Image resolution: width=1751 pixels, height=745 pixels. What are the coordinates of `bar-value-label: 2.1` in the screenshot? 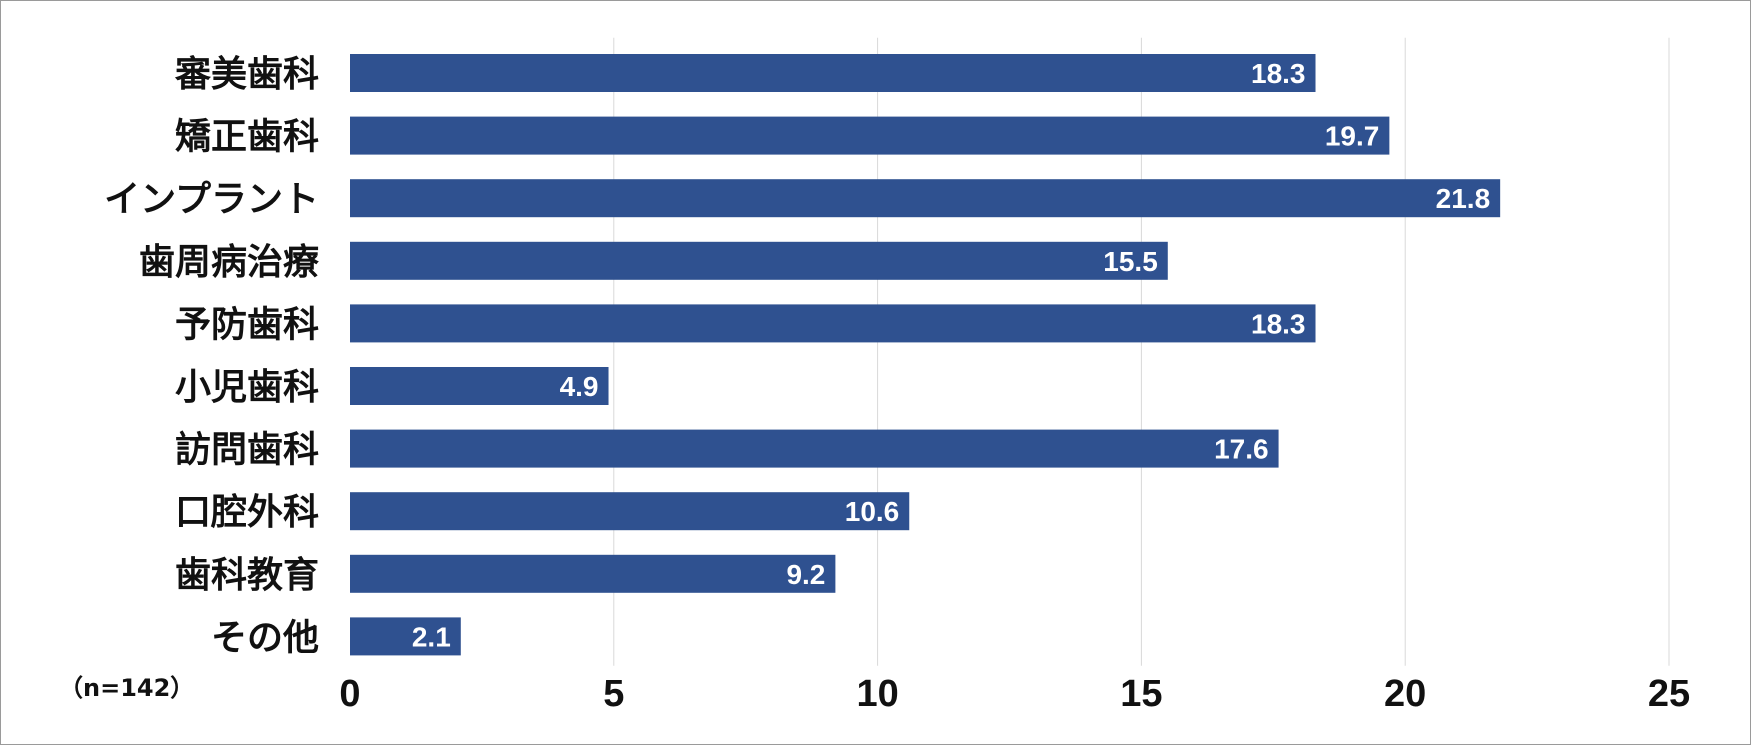 It's located at (431, 636).